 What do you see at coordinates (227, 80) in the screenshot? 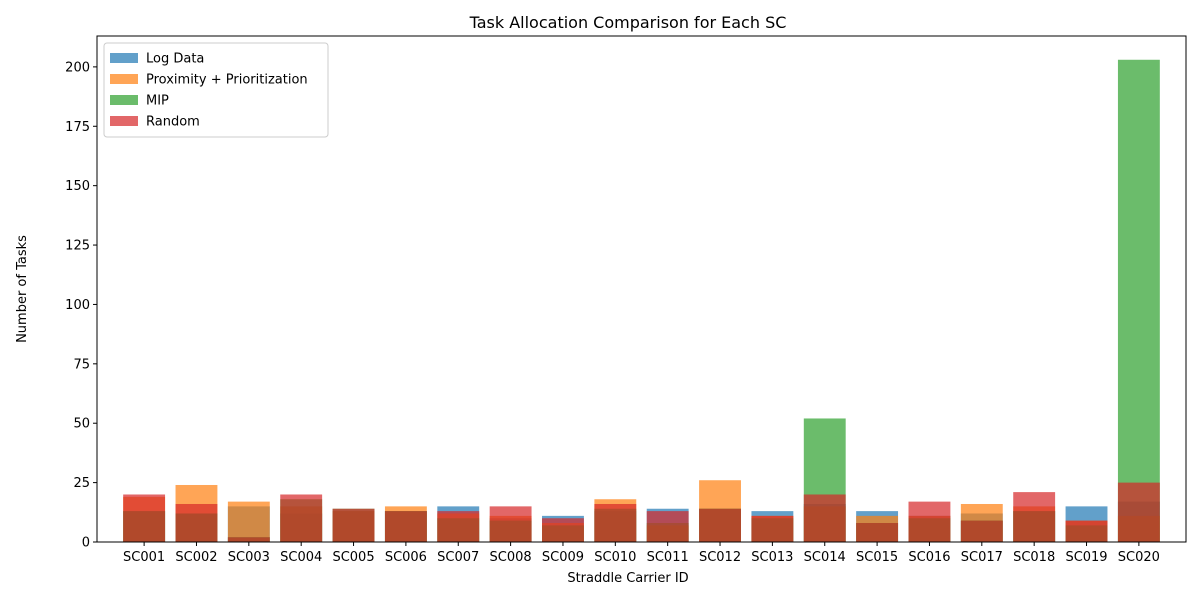
I see `legend-label: Proximity + Prioritization` at bounding box center [227, 80].